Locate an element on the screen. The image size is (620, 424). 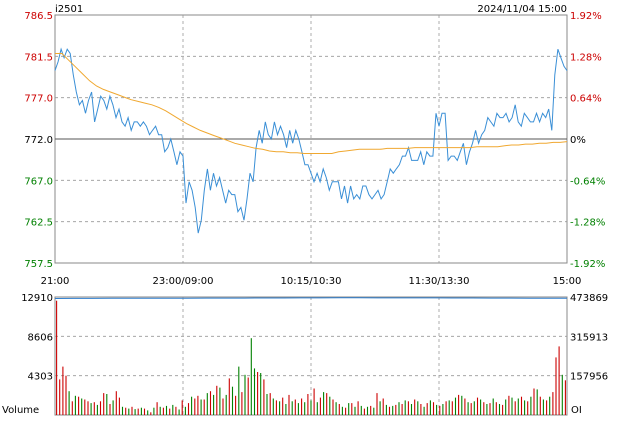
datetime-label: 2024/11/04 15:00 is located at coordinates (522, 9).